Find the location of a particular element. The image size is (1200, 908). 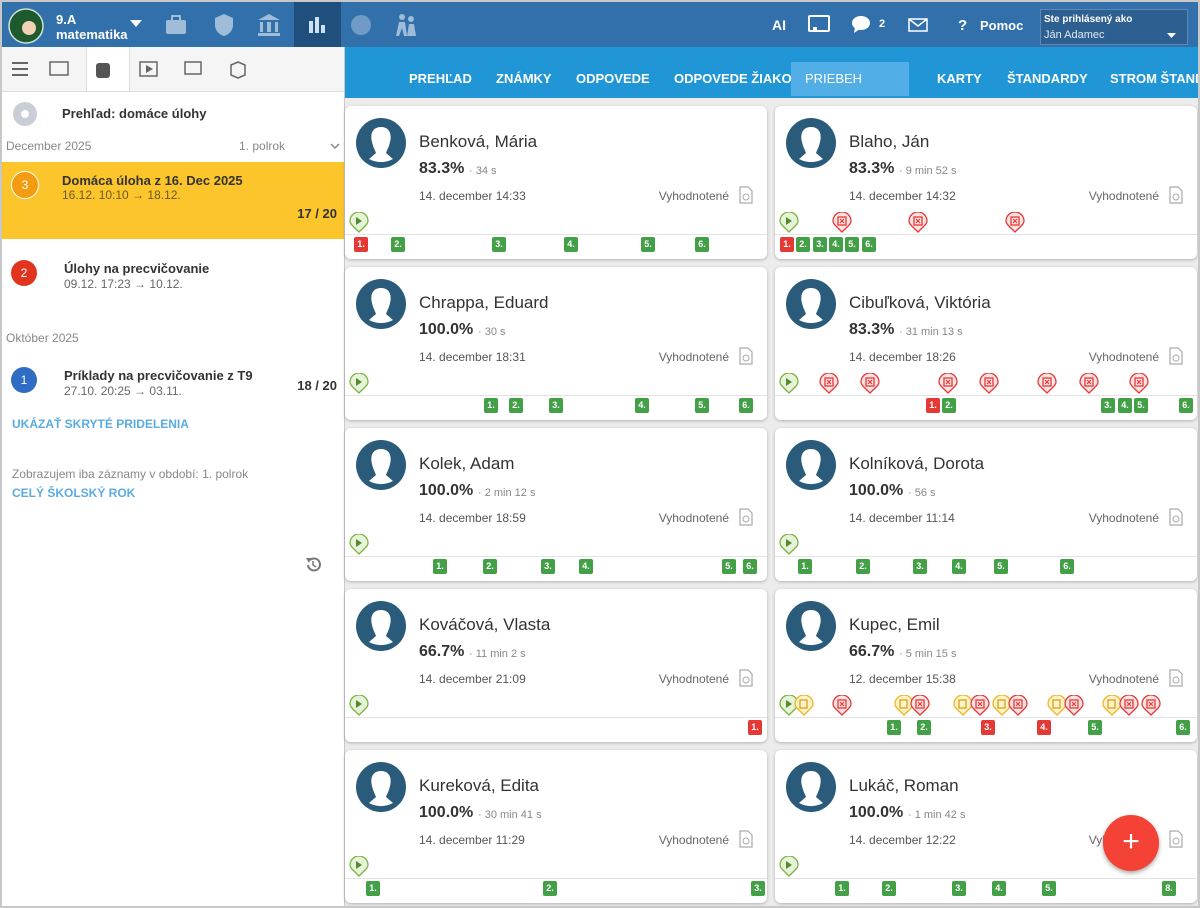

tool-icon is located at coordinates (361, 25).